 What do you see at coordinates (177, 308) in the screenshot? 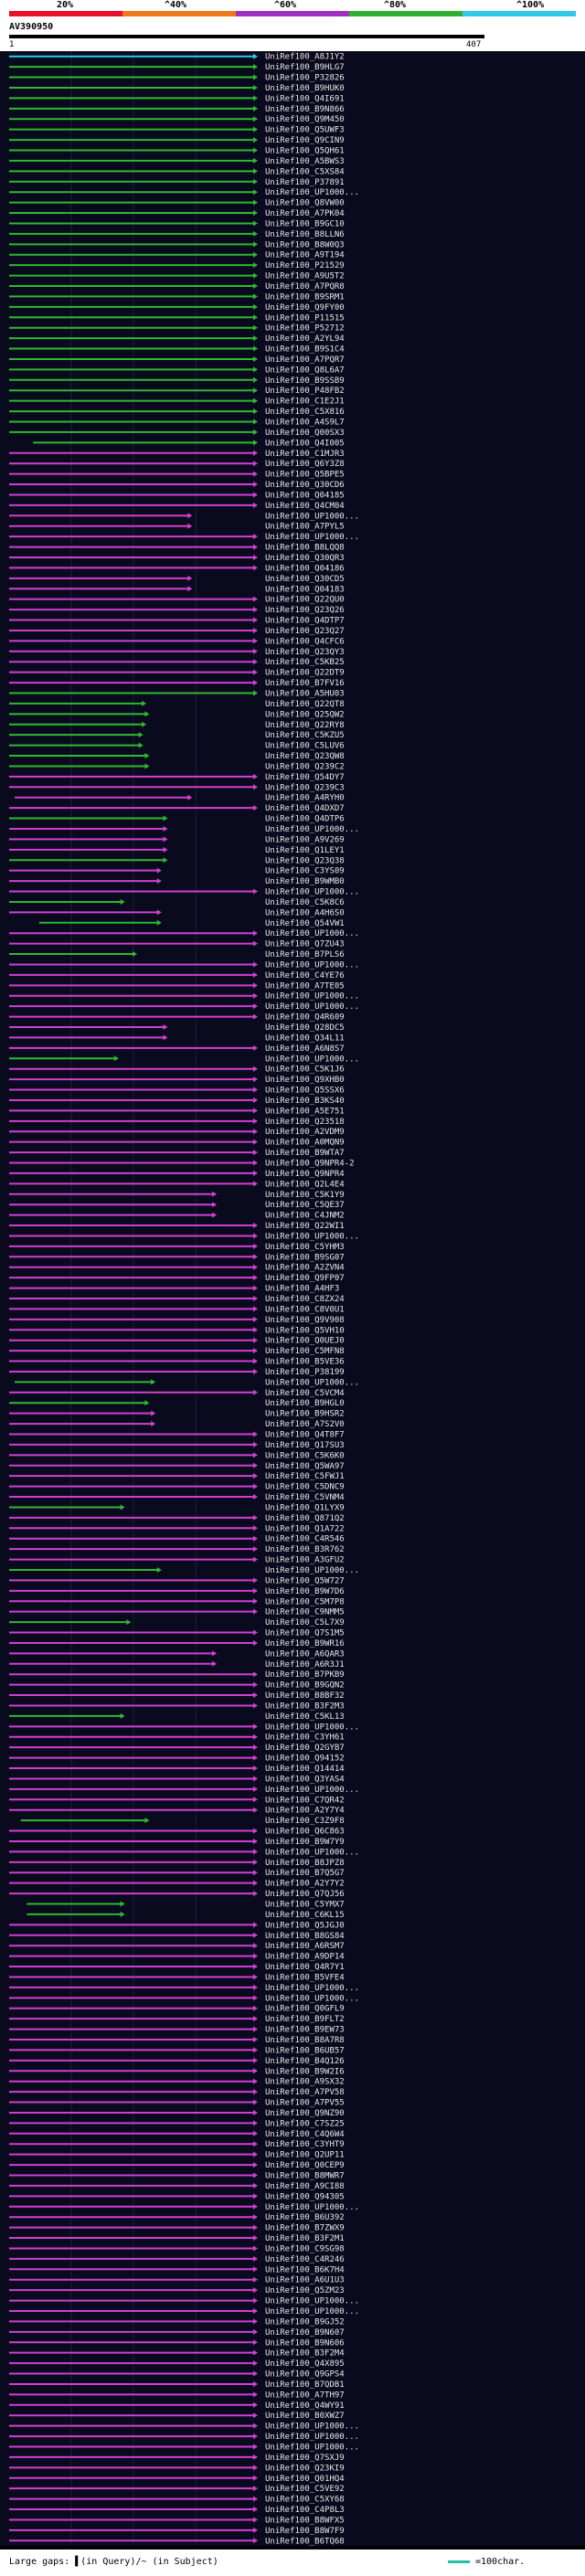
I see `hit-row: UniRef100_Q9FY00` at bounding box center [177, 308].